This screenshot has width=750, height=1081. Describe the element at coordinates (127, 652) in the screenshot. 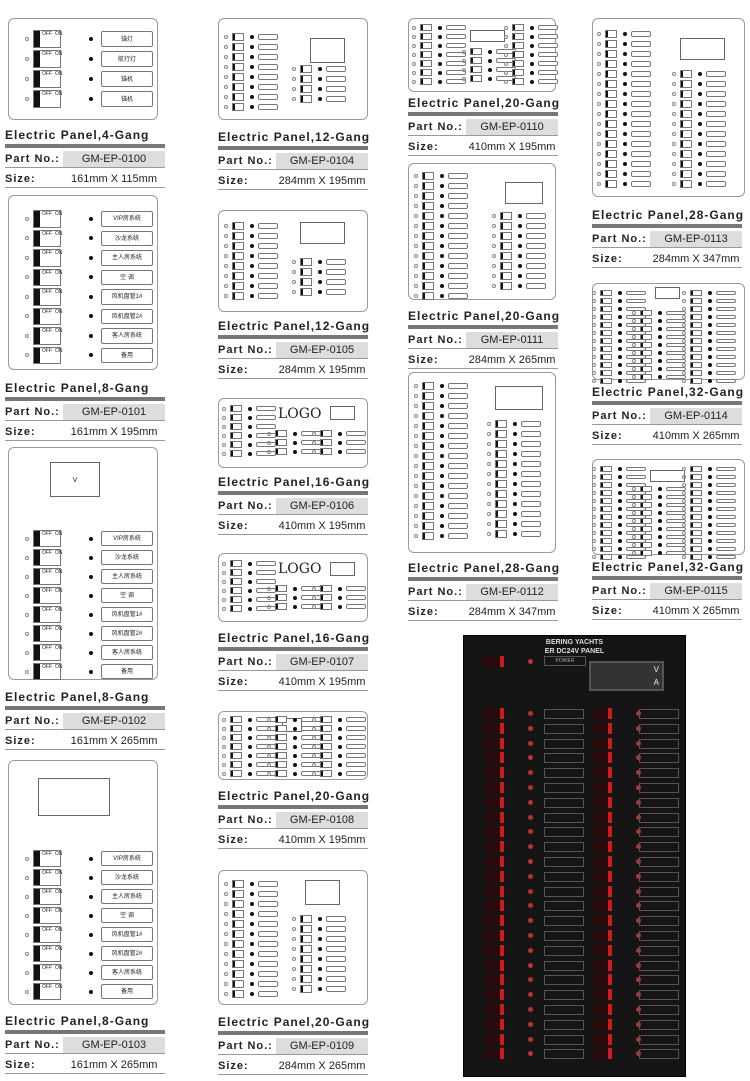

I see `circuit-label: 客人房系统` at that location.